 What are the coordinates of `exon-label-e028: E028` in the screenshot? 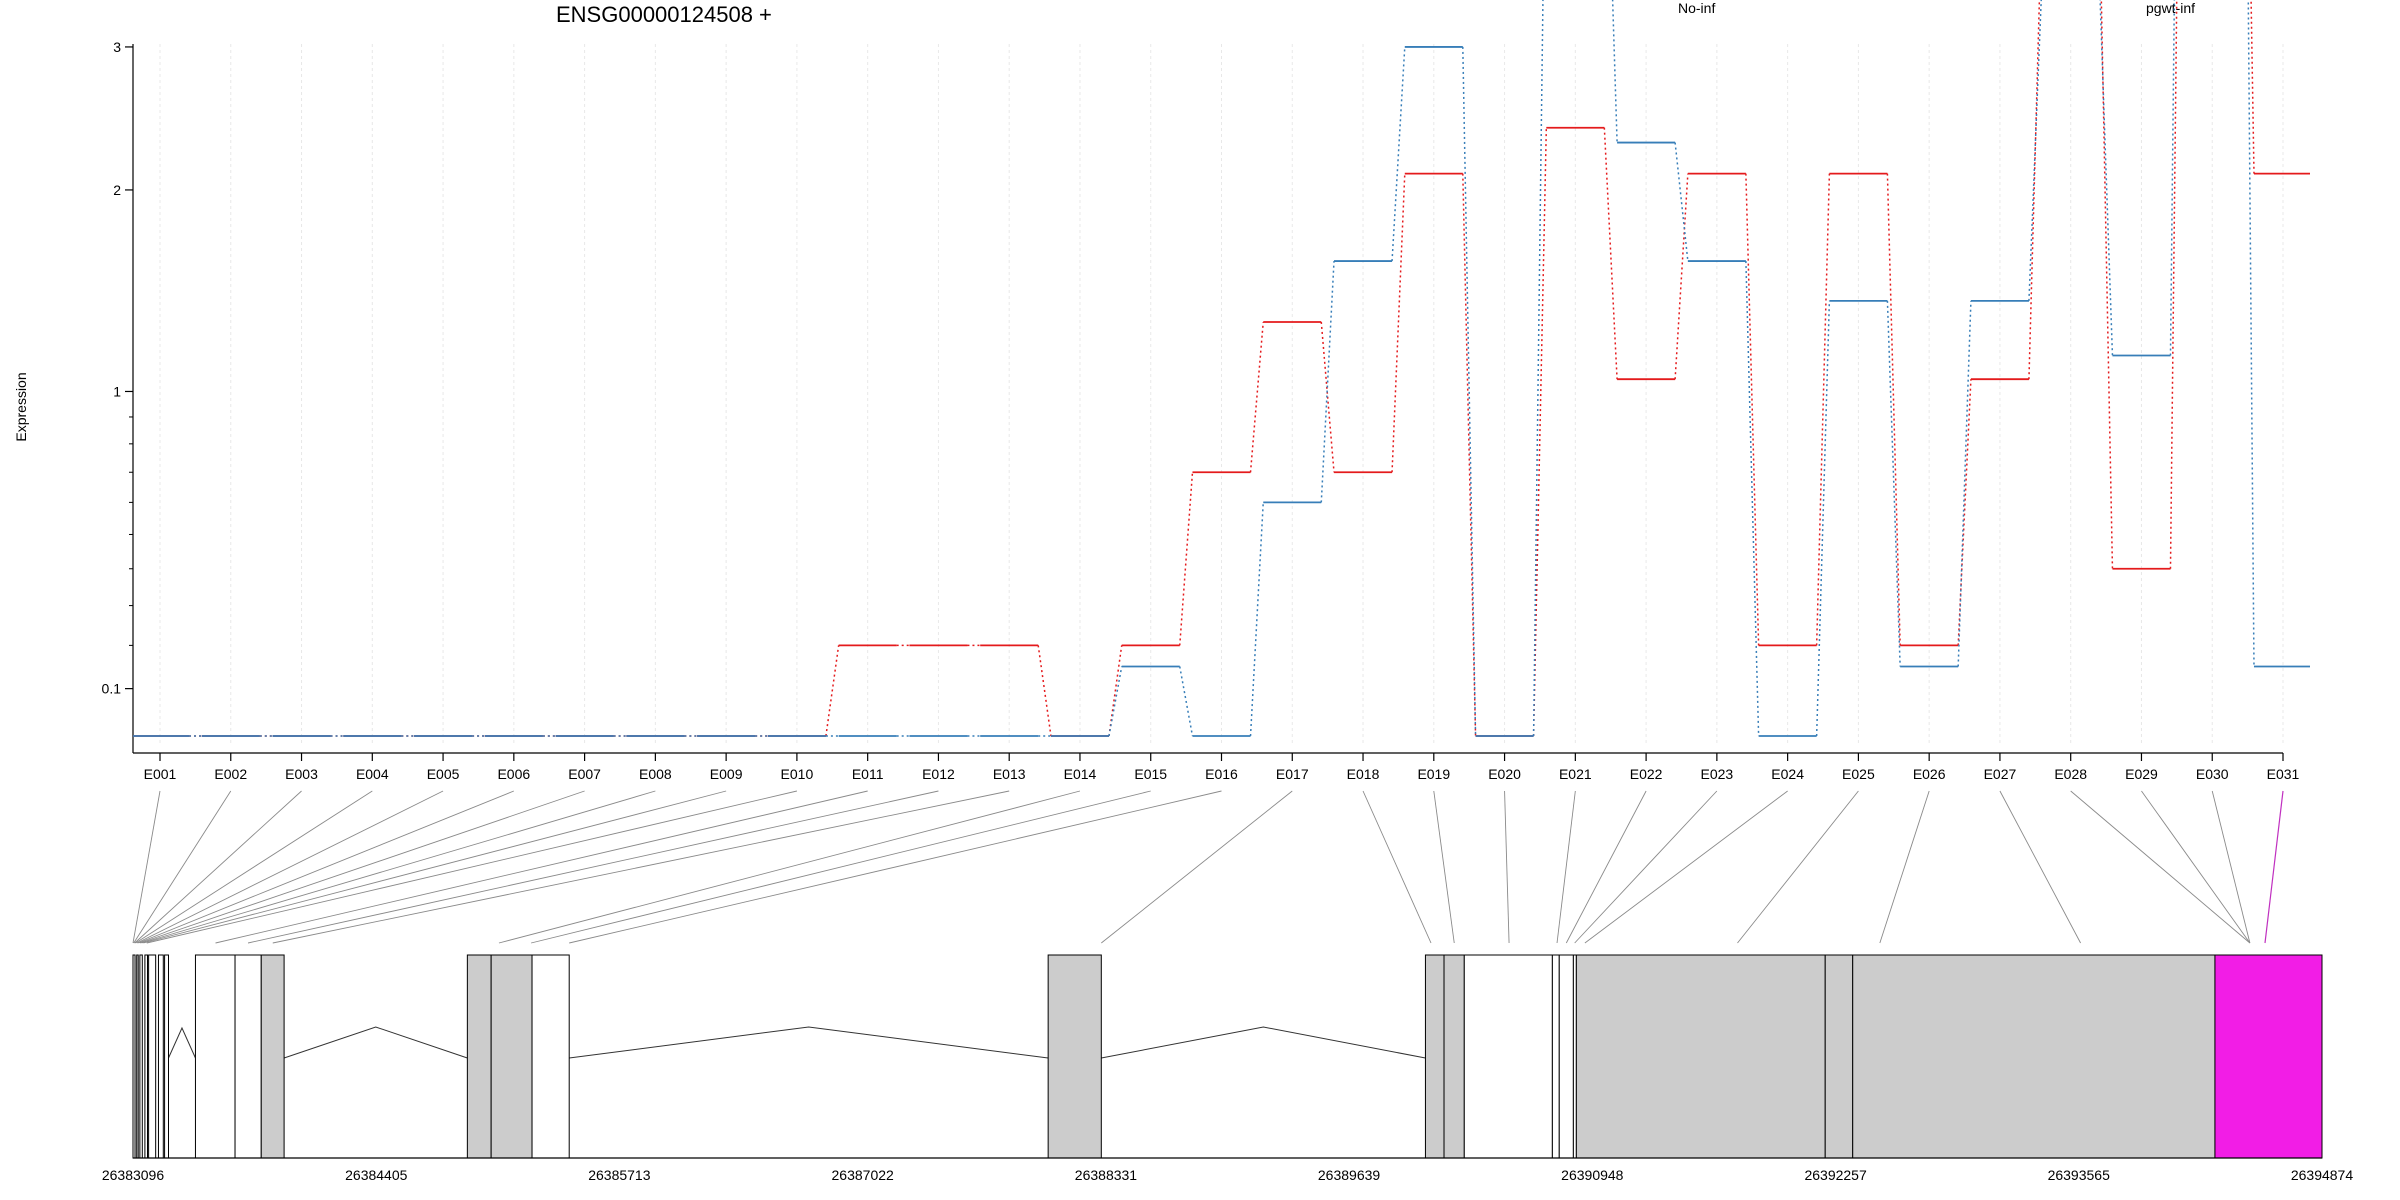 It's located at (2070, 774).